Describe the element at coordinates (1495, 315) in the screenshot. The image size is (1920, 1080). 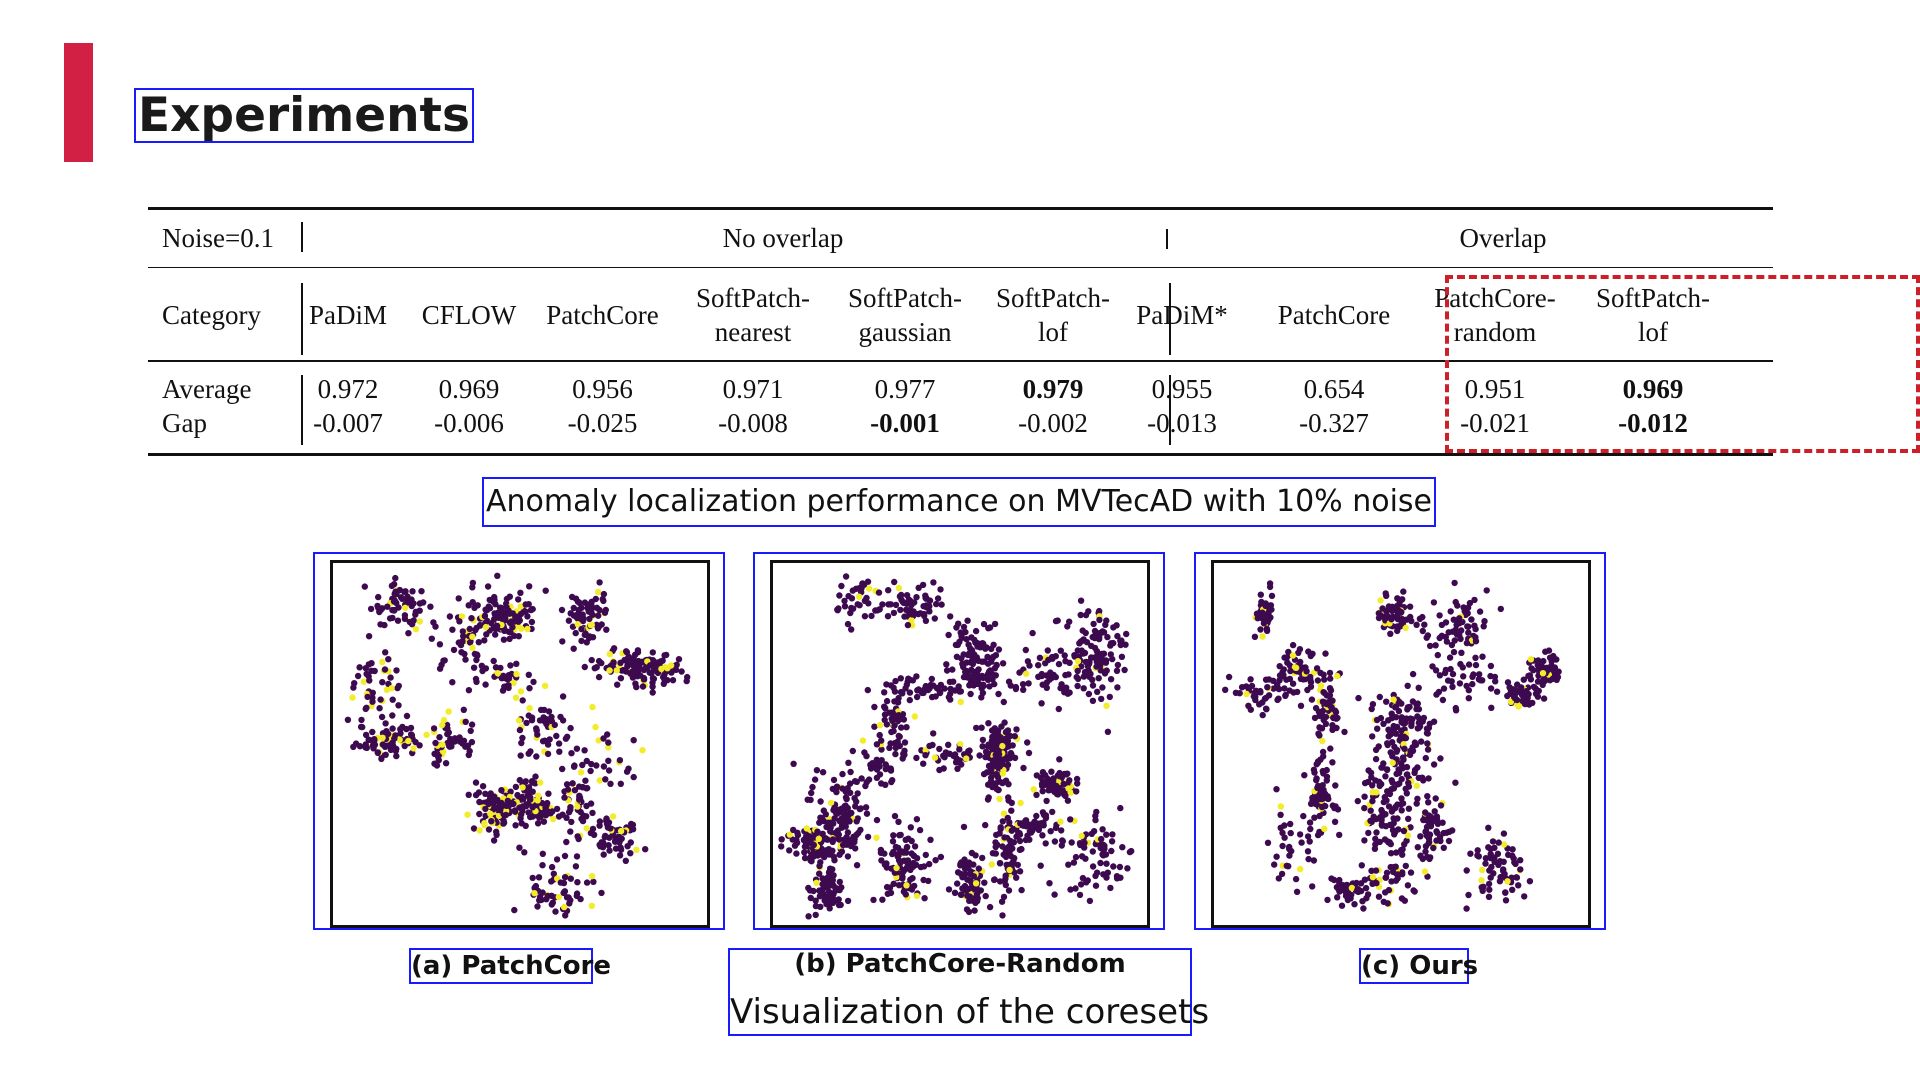
I see `column-header: PatchCore-random` at that location.